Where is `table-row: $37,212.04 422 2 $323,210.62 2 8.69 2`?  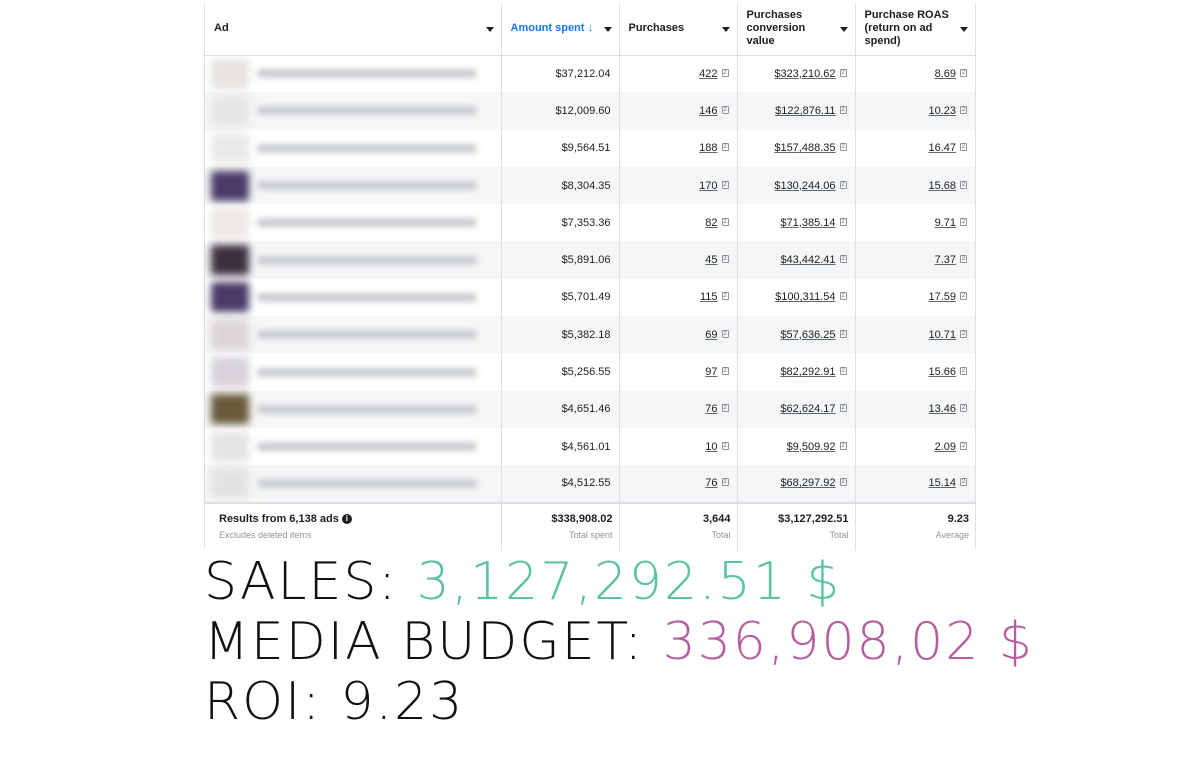
table-row: $37,212.04 422 2 $323,210.62 2 8.69 2 is located at coordinates (590, 74).